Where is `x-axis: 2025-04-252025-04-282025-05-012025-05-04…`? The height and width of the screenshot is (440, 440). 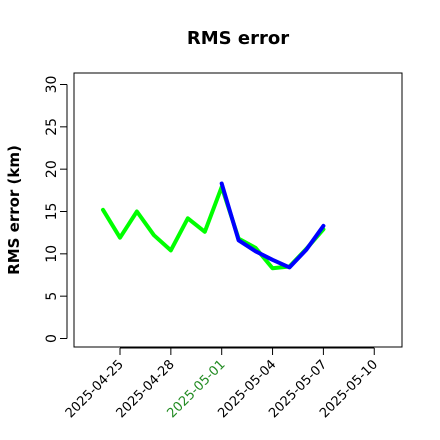 x-axis: 2025-04-252025-04-282025-05-012025-05-04… is located at coordinates (222, 384).